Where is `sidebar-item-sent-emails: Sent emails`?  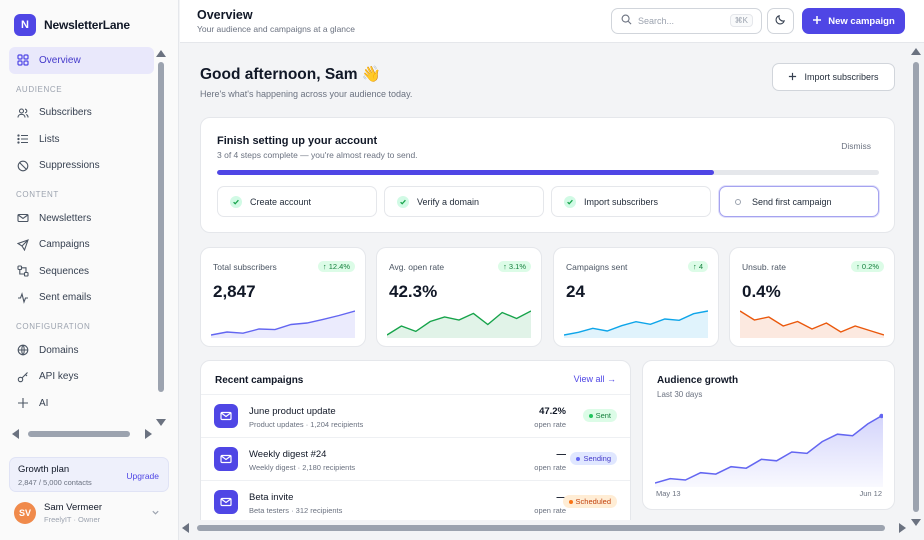
sidebar-item-sent-emails: Sent emails is located at coordinates (81, 298).